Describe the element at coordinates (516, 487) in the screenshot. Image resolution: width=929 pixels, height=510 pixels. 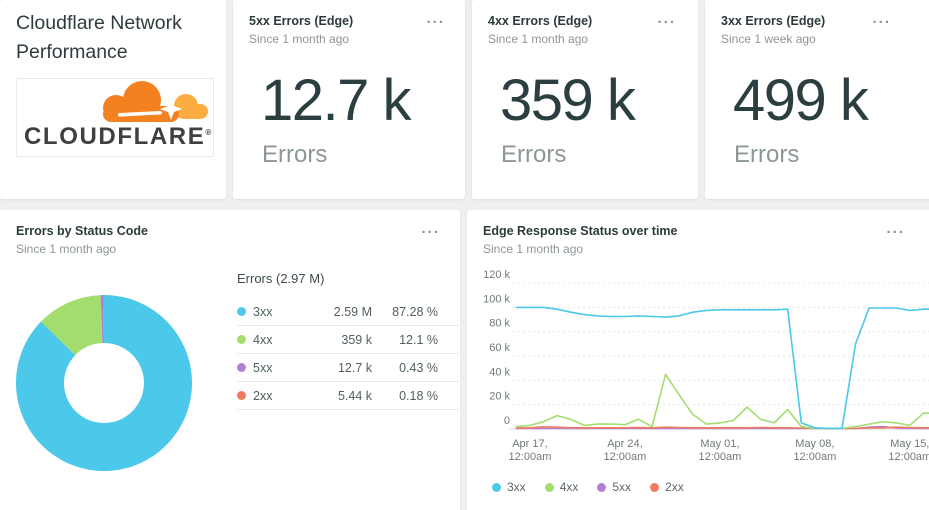
I see `legend-label: 3xx` at that location.